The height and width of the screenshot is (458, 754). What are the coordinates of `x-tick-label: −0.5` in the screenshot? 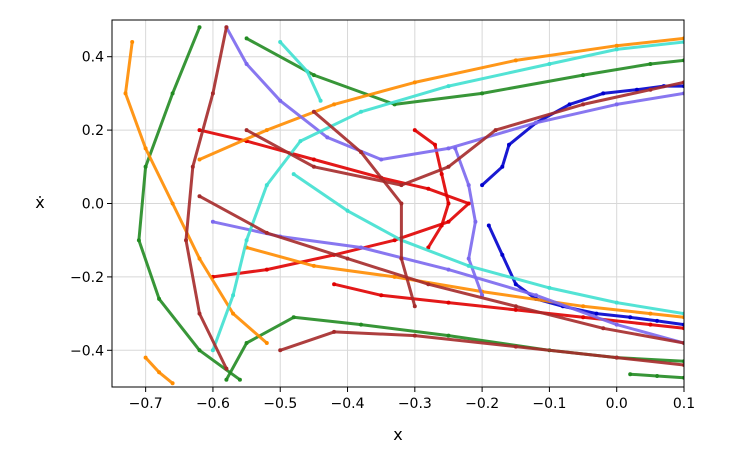 It's located at (280, 404).